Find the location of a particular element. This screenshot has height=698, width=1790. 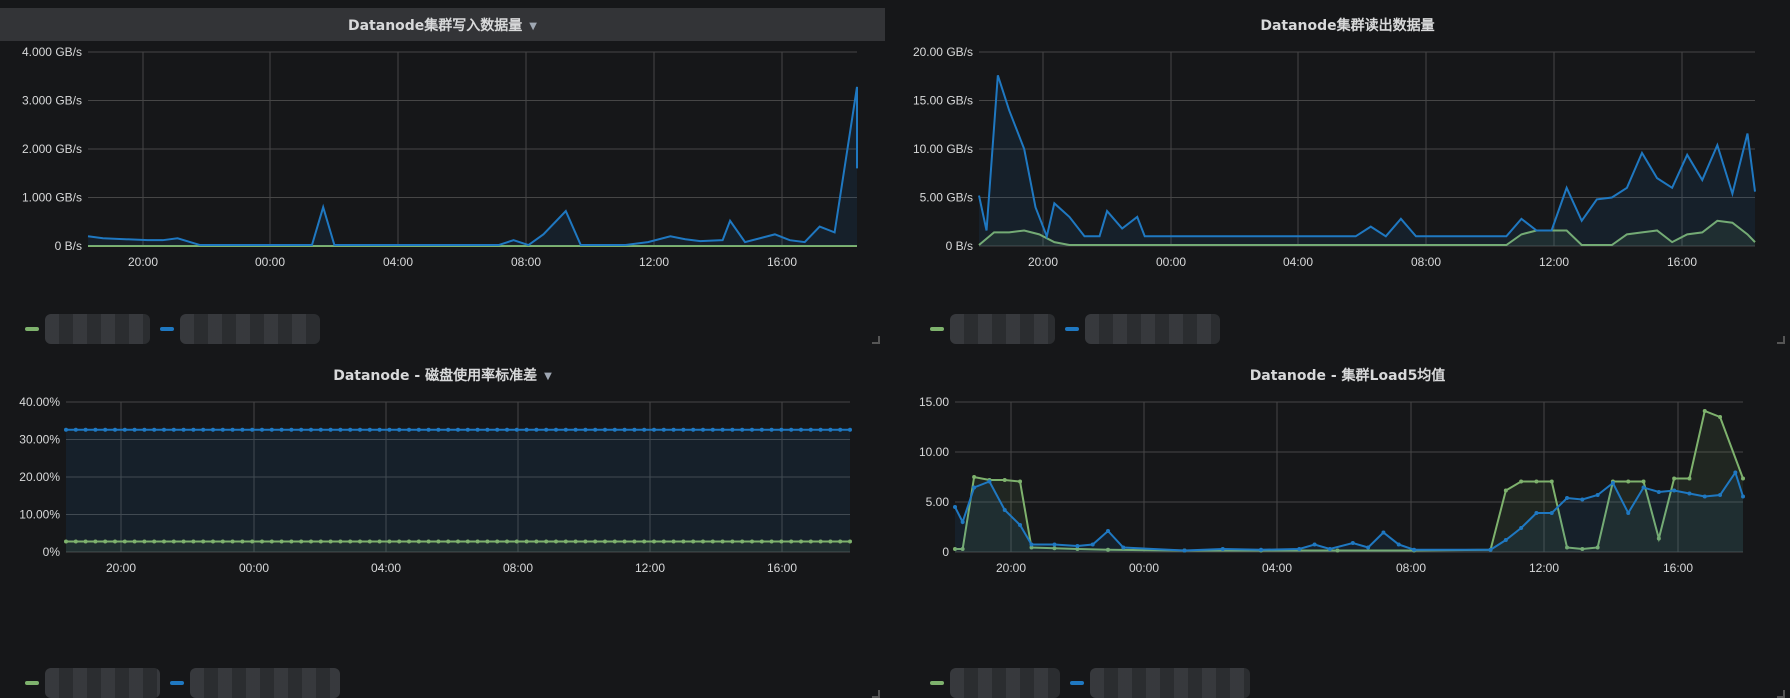

series-green-line is located at coordinates (1367, 233).